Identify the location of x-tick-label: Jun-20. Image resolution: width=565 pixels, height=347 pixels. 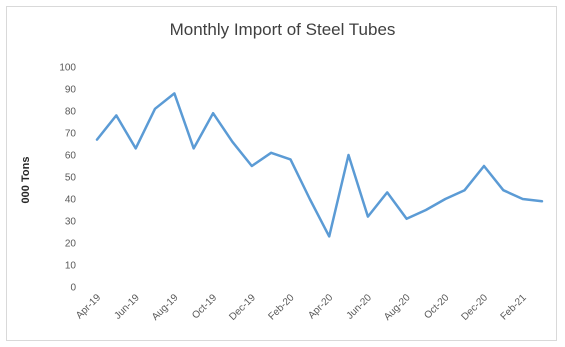
(360, 307).